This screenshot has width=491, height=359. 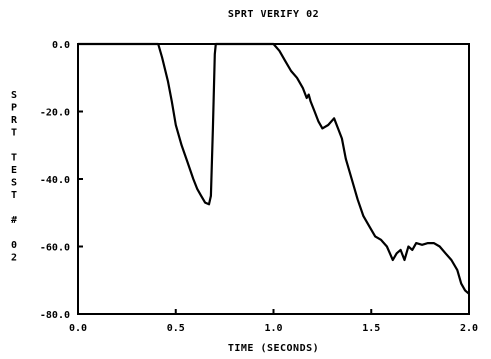 I want to click on y-ticks: 0.0 -20.0 -40.0 -60.0 -80.0, so click(x=61, y=180).